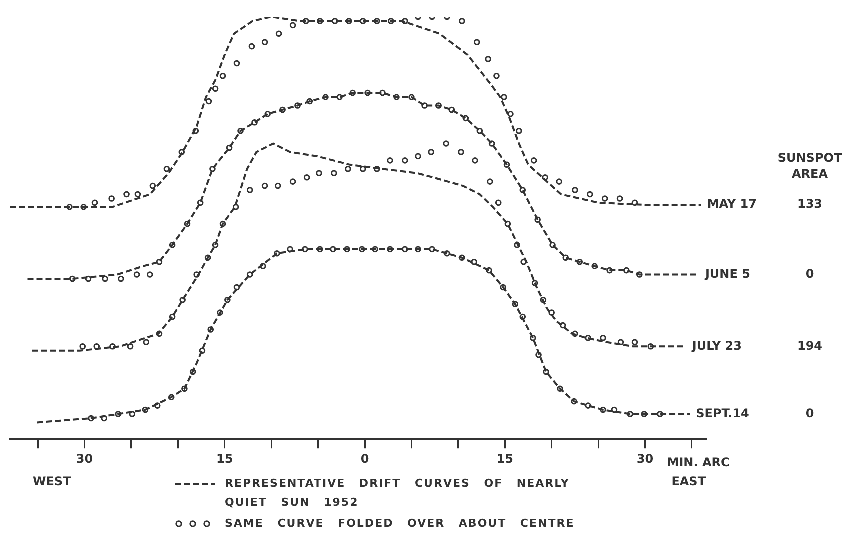  Describe the element at coordinates (689, 481) in the screenshot. I see `text: EAST` at that location.